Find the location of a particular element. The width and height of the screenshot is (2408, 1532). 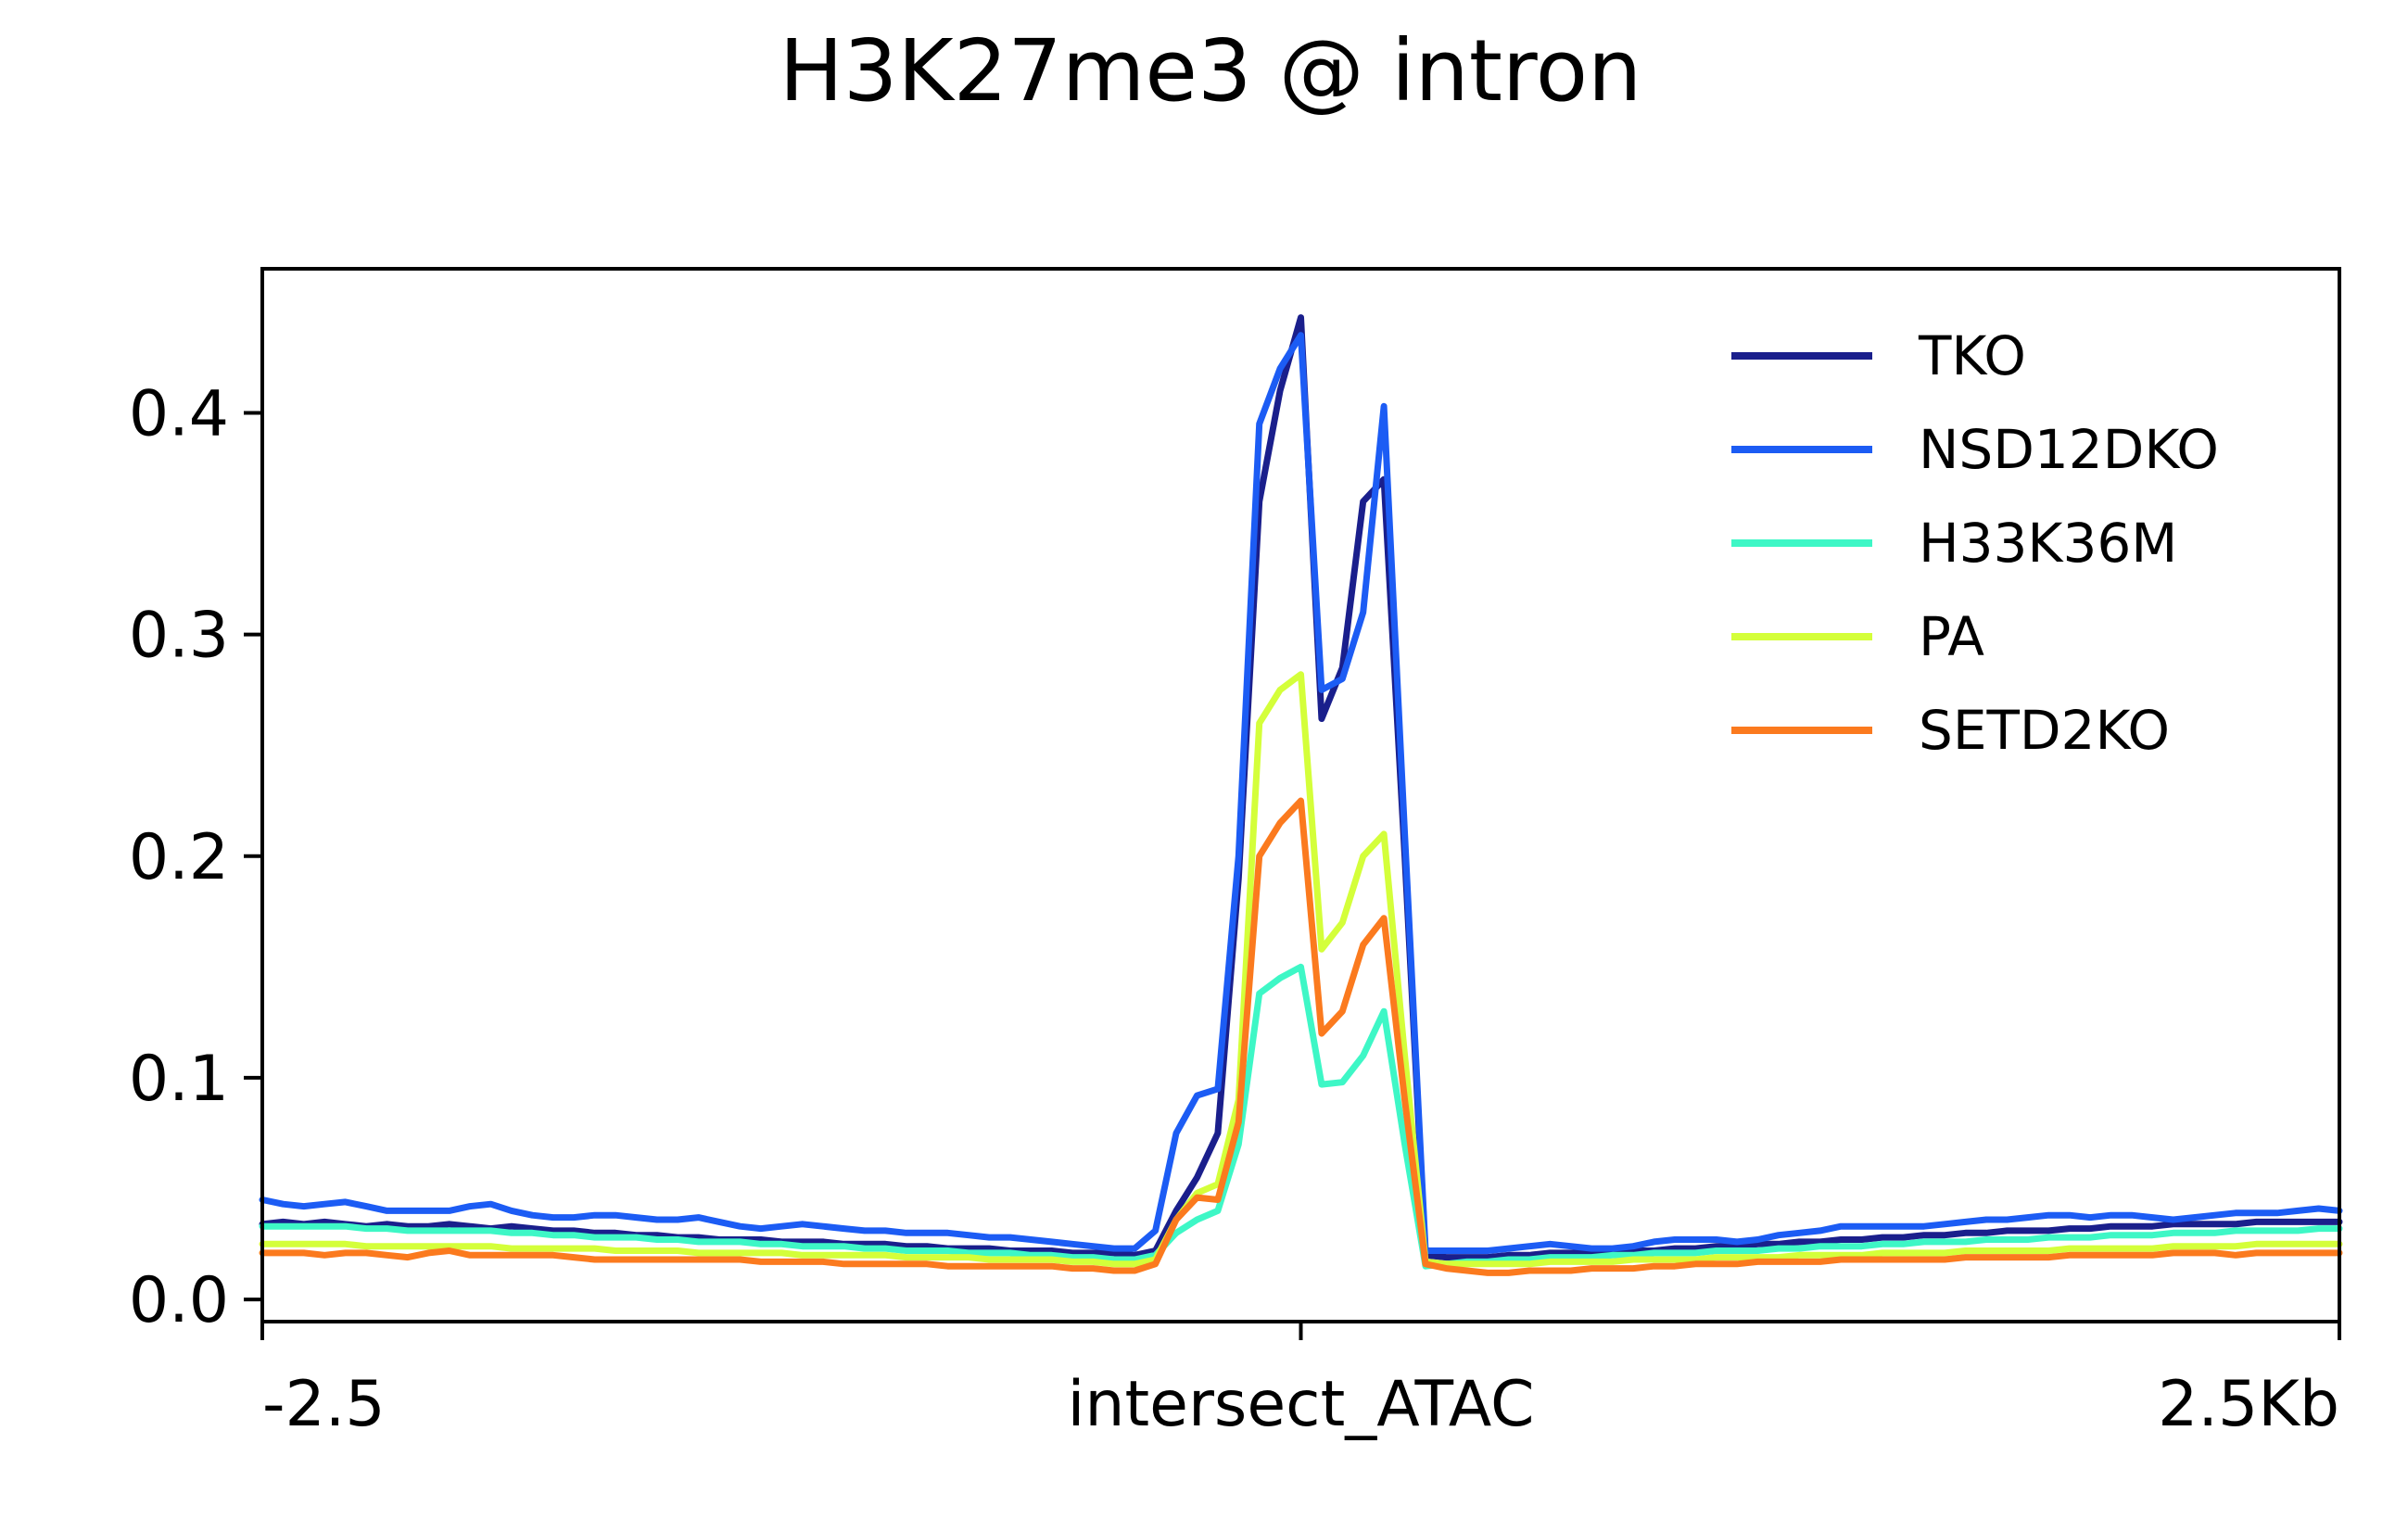

x-axis: -2.5 intersect_ATAC 2.5Kb is located at coordinates (1300, 1382).